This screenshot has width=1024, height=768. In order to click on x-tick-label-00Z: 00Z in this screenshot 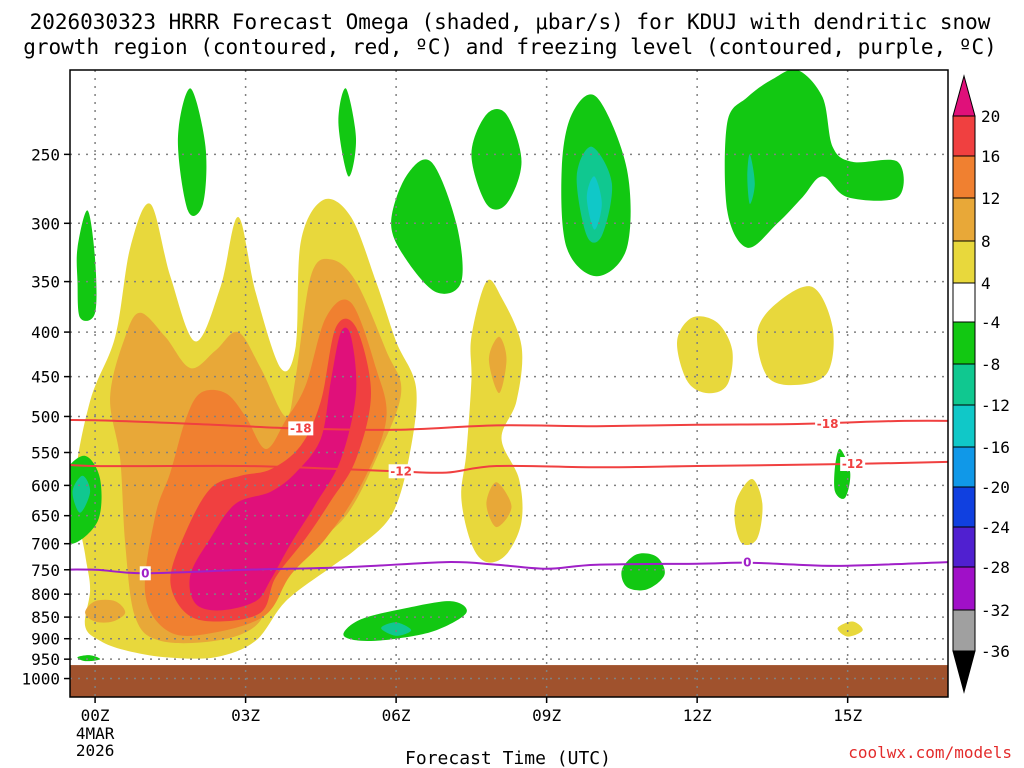, I will do `click(95, 715)`.